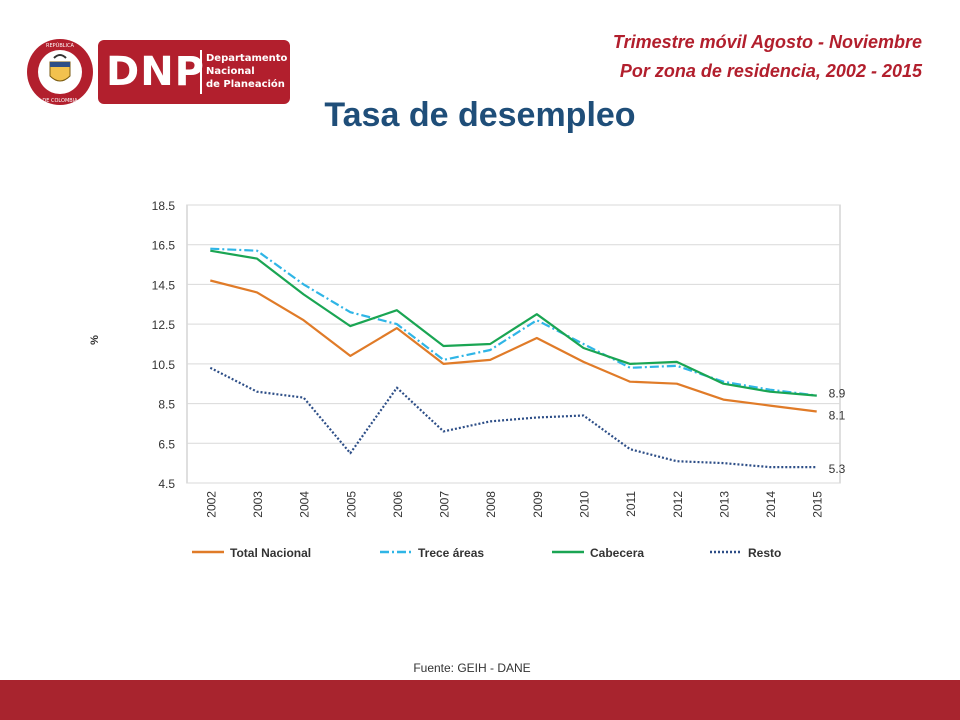 The image size is (960, 720). I want to click on x-tick-label: 2006, so click(398, 504).